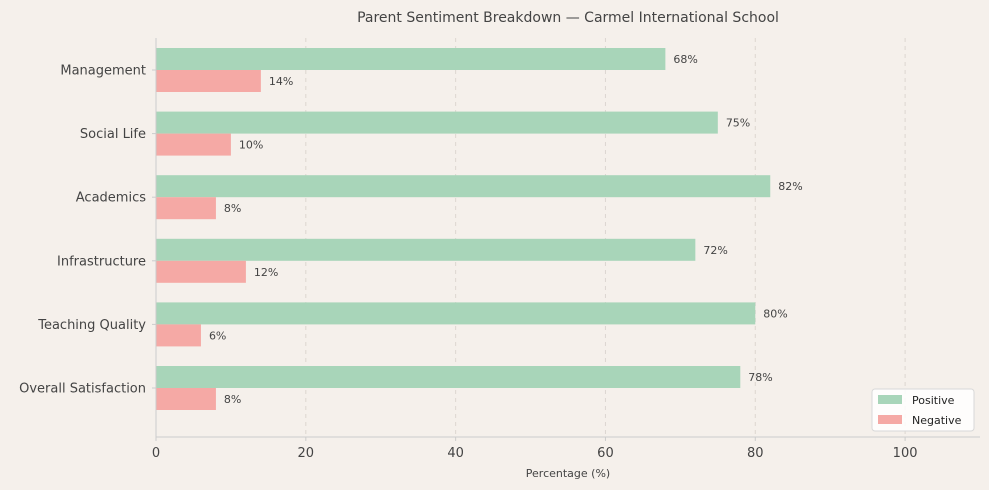 This screenshot has width=989, height=490. I want to click on x-tick-label: 60, so click(605, 453).